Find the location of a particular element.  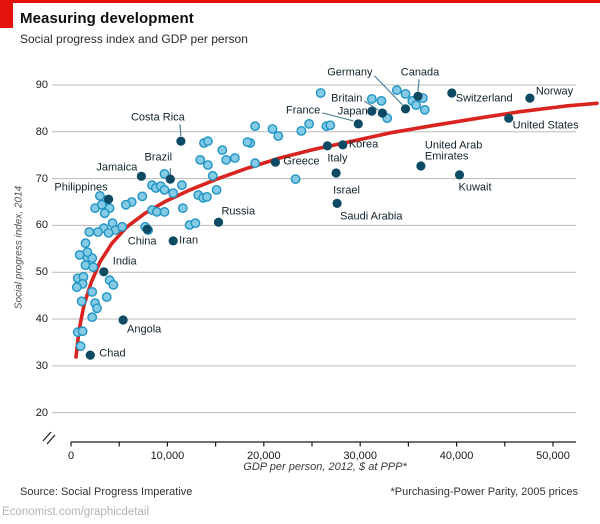

country-label: France is located at coordinates (303, 110).